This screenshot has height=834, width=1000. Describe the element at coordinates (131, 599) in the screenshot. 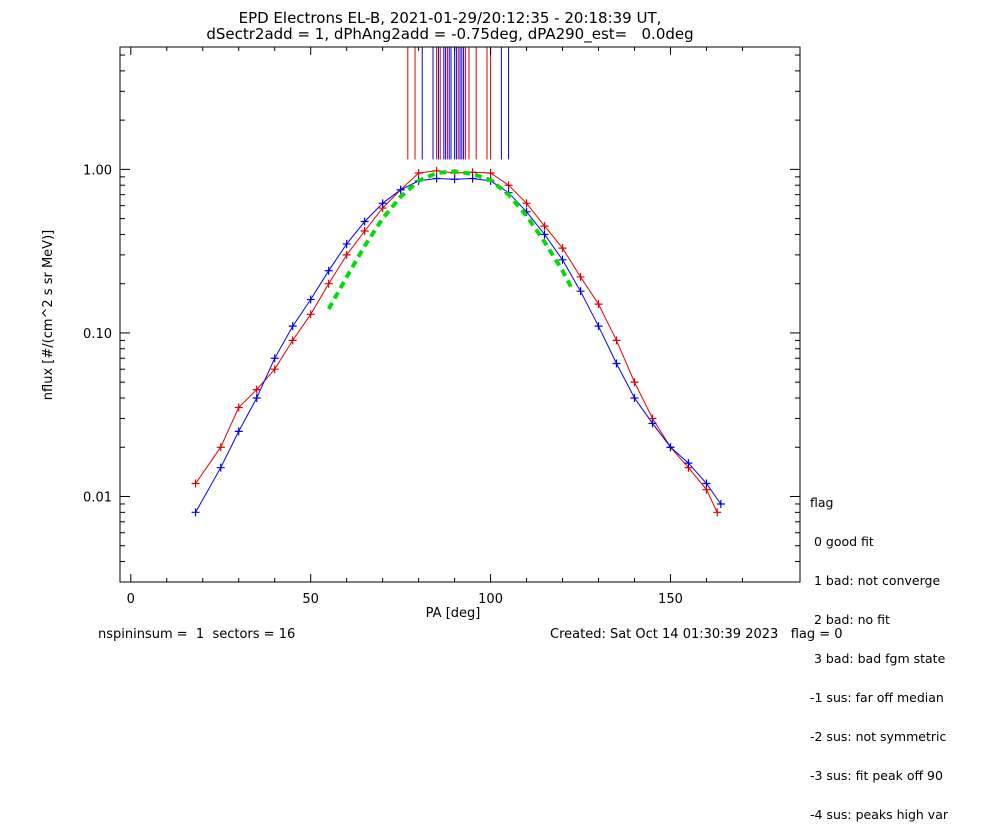

I see `x-tick-label: 0` at that location.